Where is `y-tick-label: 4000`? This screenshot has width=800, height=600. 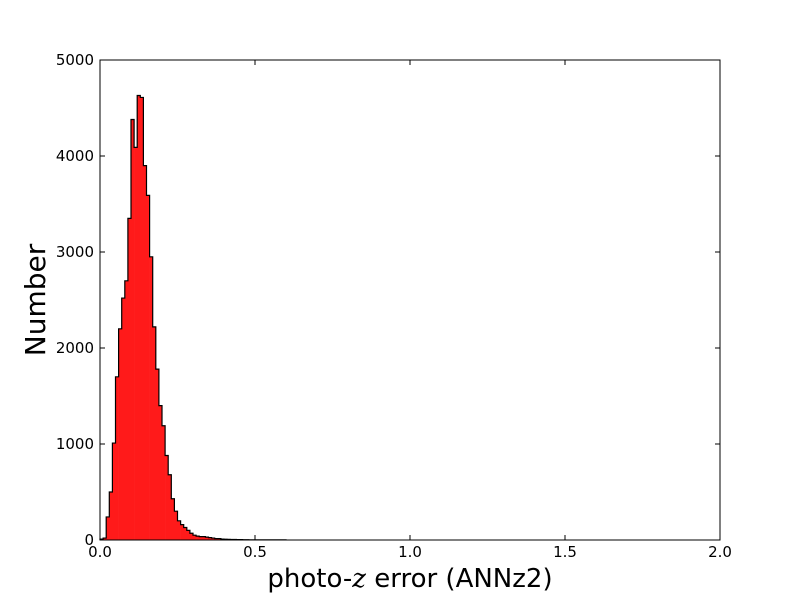
y-tick-label: 4000 is located at coordinates (75, 156).